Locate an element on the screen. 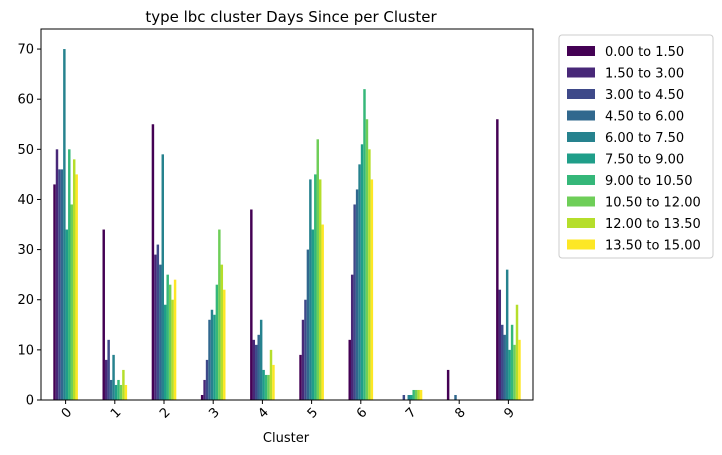  y-tick-label: 0 is located at coordinates (30, 401).